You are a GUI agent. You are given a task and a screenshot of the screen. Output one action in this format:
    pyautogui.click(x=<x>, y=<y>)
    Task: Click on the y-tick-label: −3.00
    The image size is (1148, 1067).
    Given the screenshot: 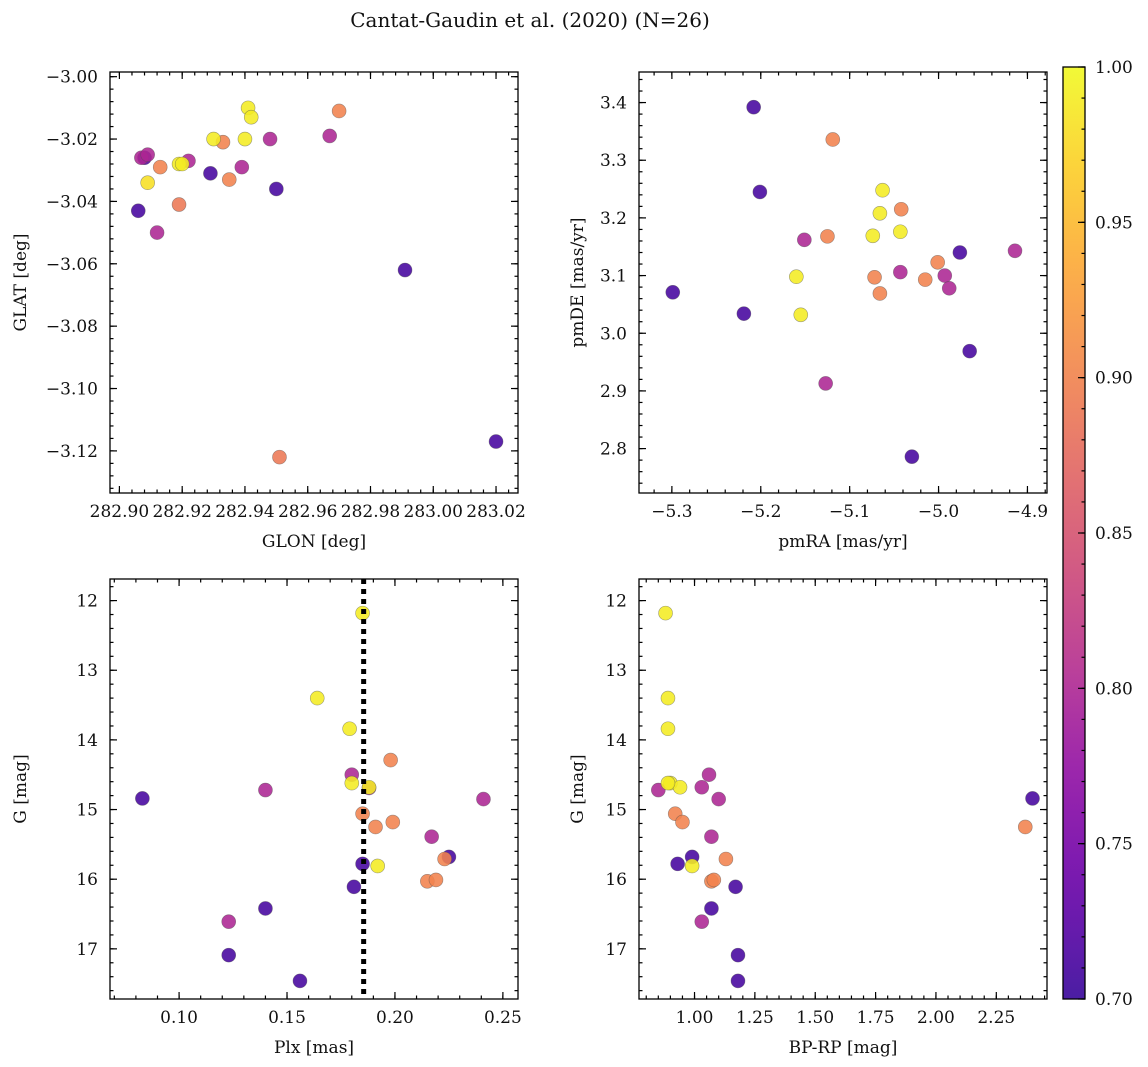 What is the action you would take?
    pyautogui.click(x=72, y=78)
    